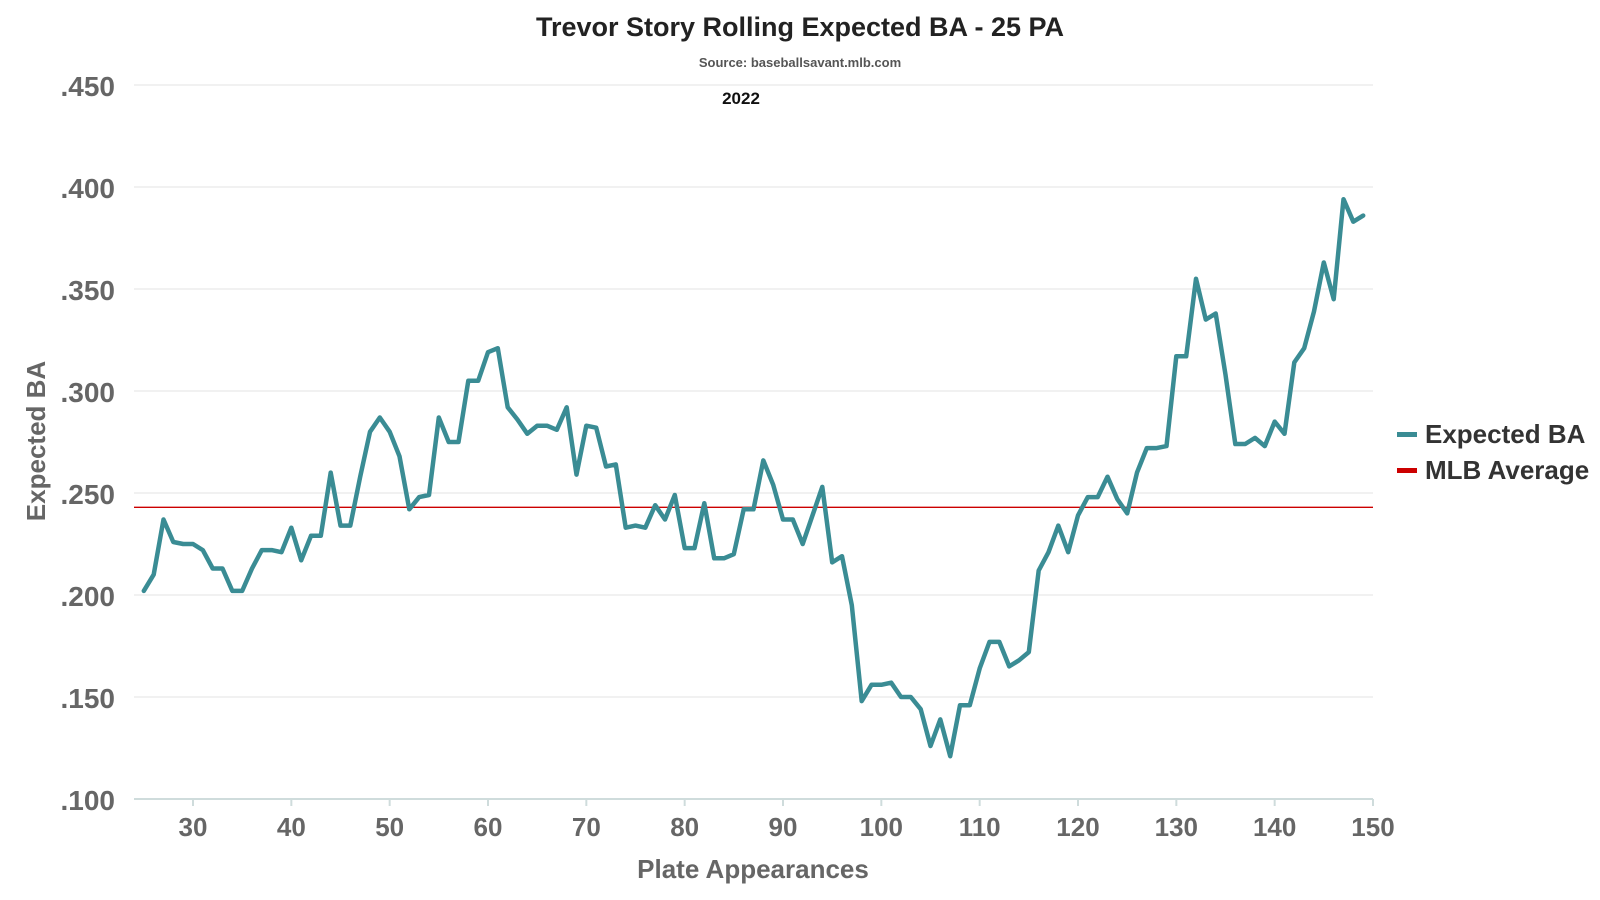 This screenshot has width=1600, height=900. What do you see at coordinates (741, 98) in the screenshot?
I see `chart-annotation-year: 2022` at bounding box center [741, 98].